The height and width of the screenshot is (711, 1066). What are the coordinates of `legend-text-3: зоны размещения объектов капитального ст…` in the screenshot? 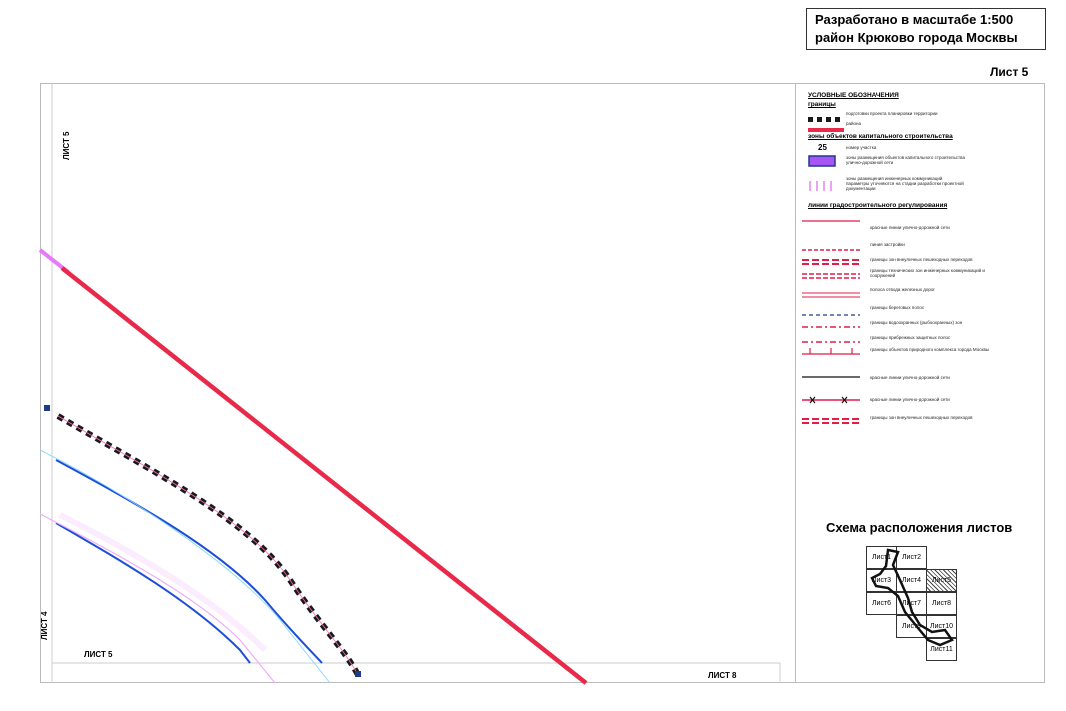 It's located at (905, 160).